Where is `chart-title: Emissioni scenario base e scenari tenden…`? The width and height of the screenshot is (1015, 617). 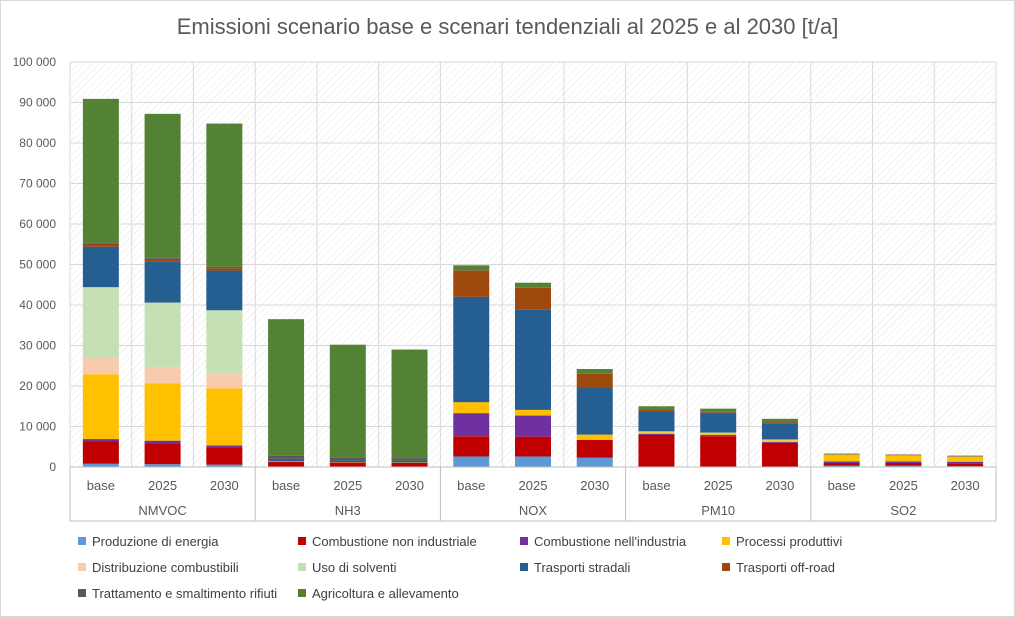 chart-title: Emissioni scenario base e scenari tenden… is located at coordinates (507, 26).